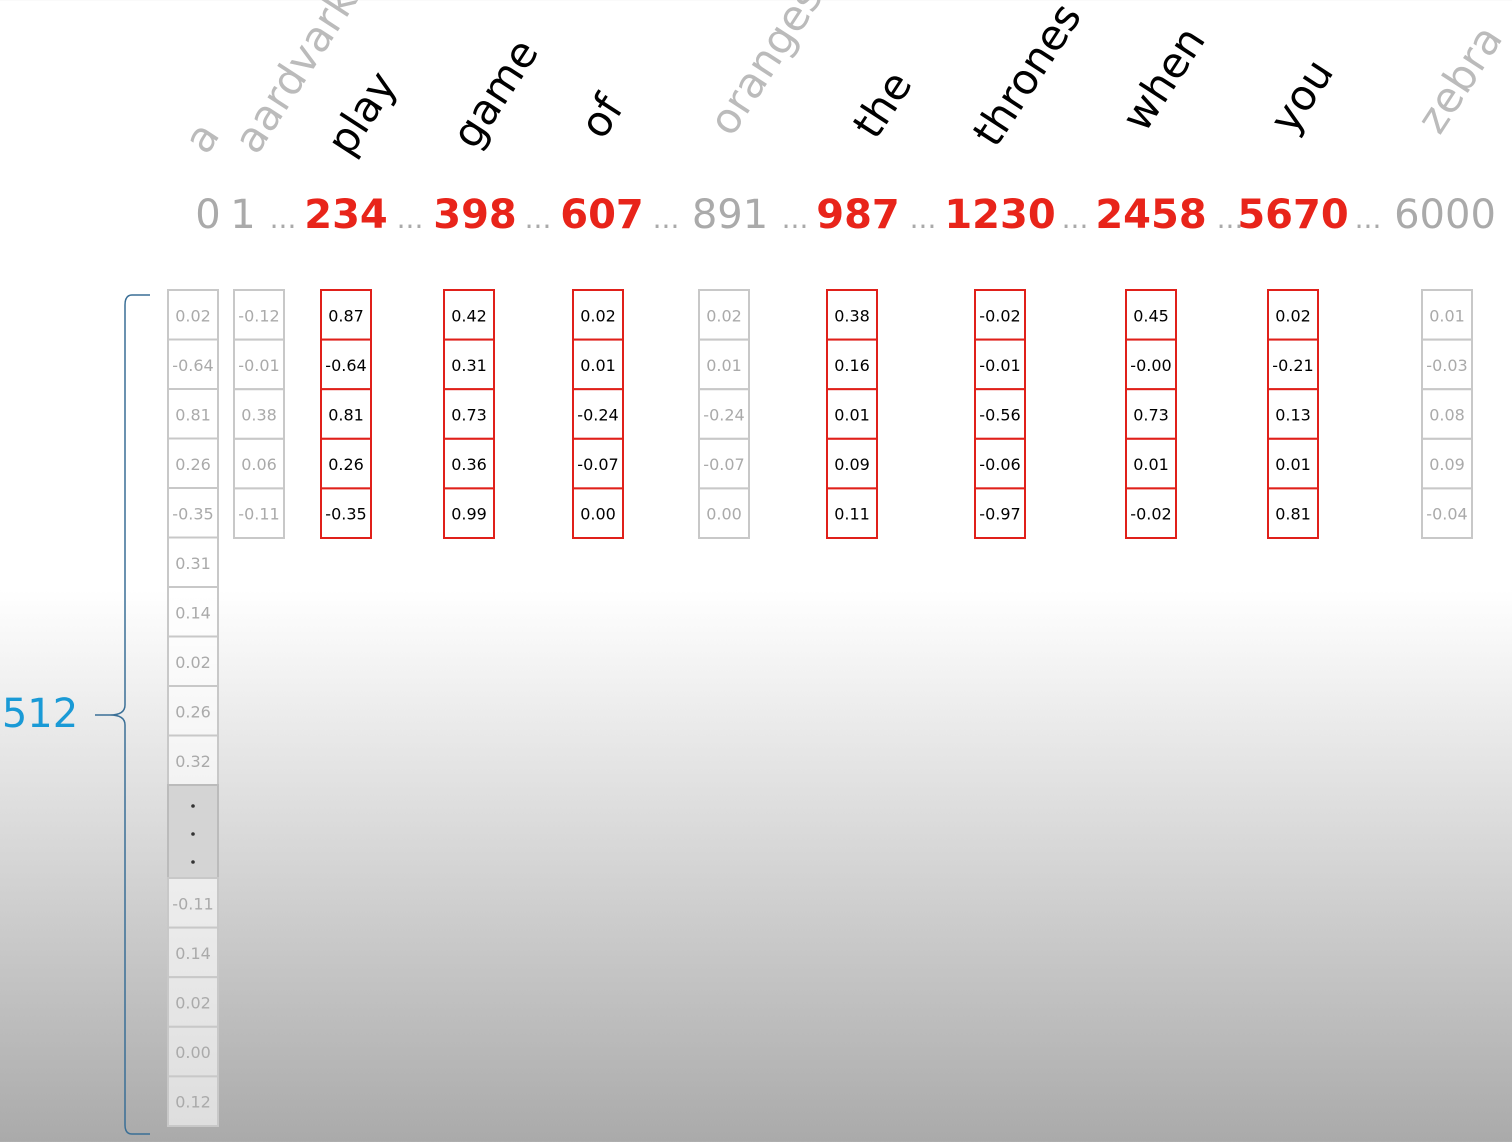  I want to click on vector-value: -0.21, so click(1292, 365).